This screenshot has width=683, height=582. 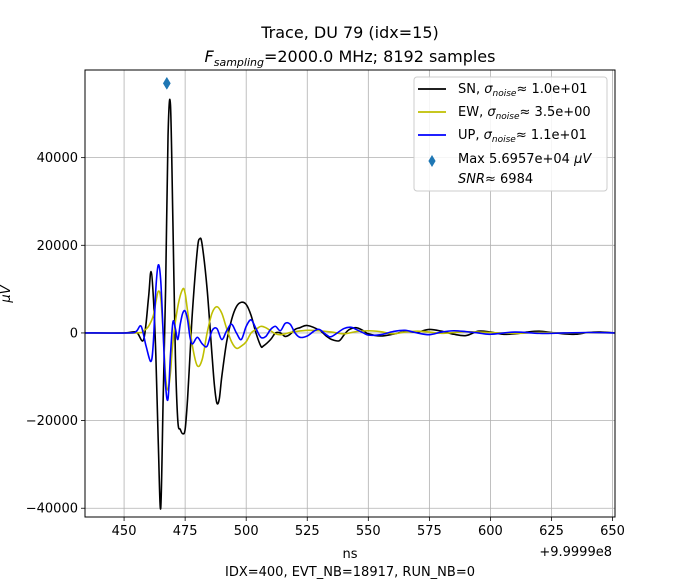 I want to click on x-axis-label: ns, so click(x=349, y=554).